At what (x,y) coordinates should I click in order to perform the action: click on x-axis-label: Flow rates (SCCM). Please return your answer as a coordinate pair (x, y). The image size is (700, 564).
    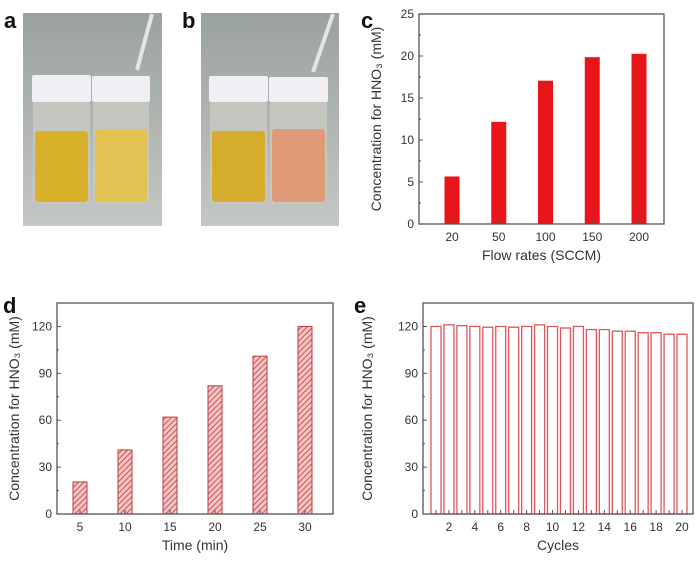
    Looking at the image, I should click on (541, 255).